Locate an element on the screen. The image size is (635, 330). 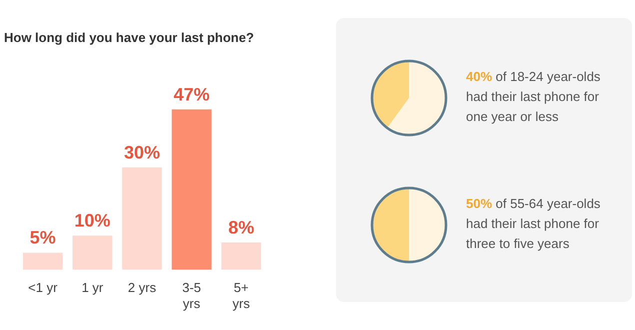
x-tick-label: <1 yr is located at coordinates (43, 288).